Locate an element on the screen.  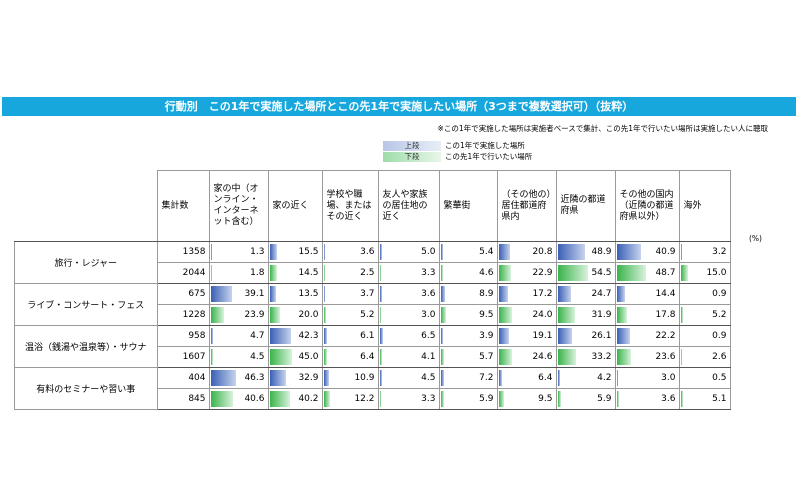
value-label: 6.4 is located at coordinates (545, 378).